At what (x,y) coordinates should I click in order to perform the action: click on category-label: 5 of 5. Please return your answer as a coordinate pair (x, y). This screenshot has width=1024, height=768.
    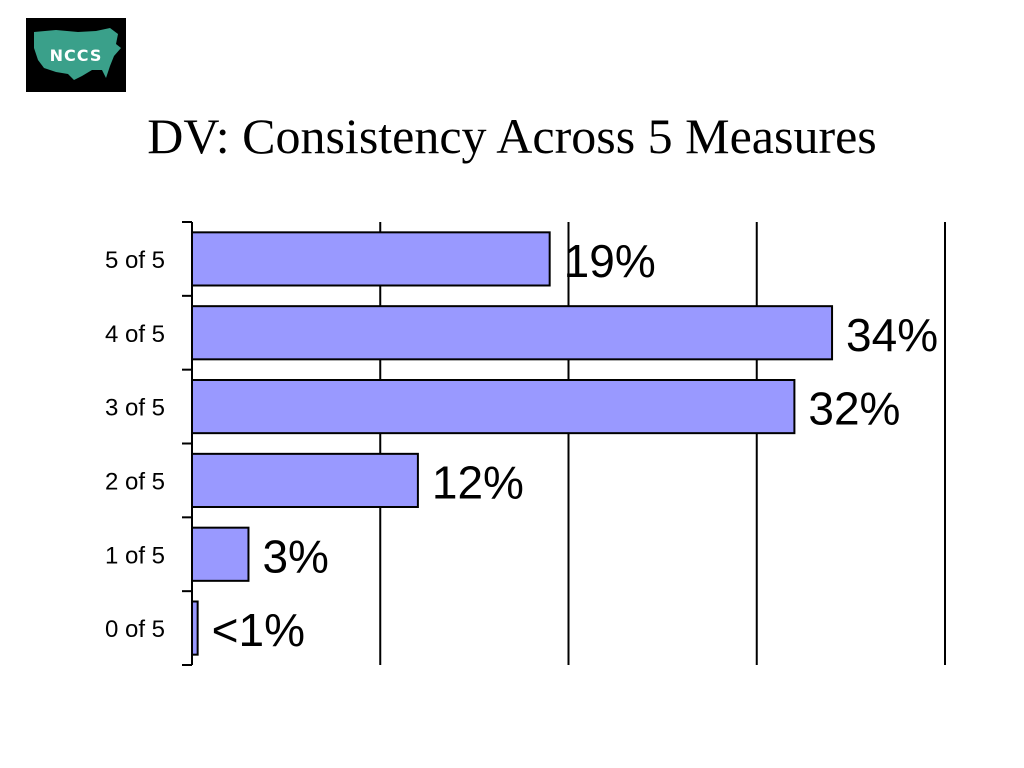
    Looking at the image, I should click on (135, 260).